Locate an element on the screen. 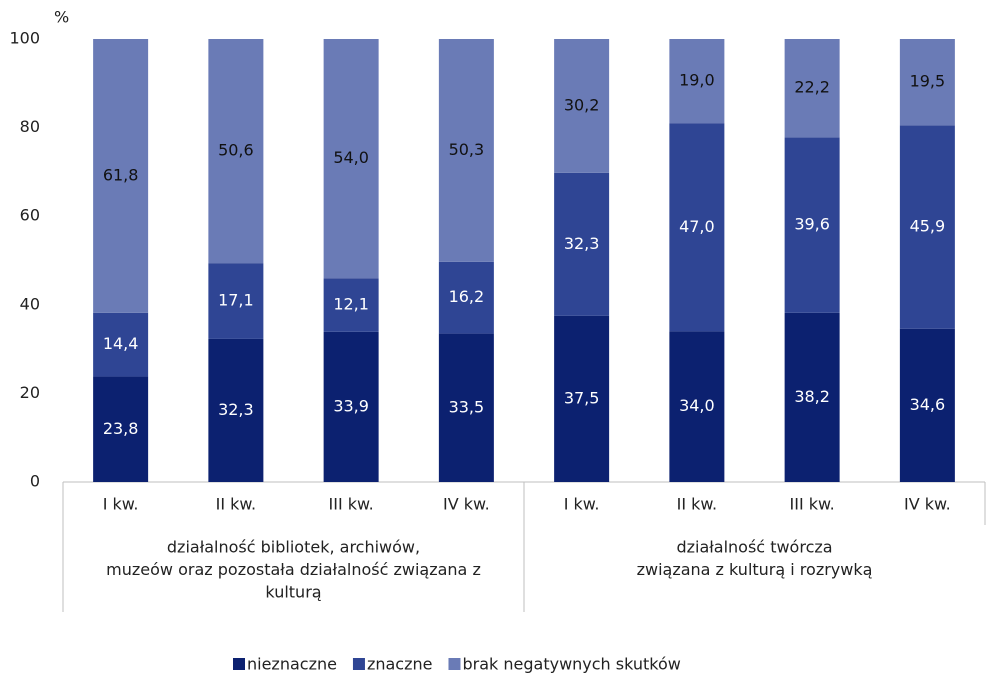 The width and height of the screenshot is (987, 679). data-label: 30,2 is located at coordinates (582, 104).